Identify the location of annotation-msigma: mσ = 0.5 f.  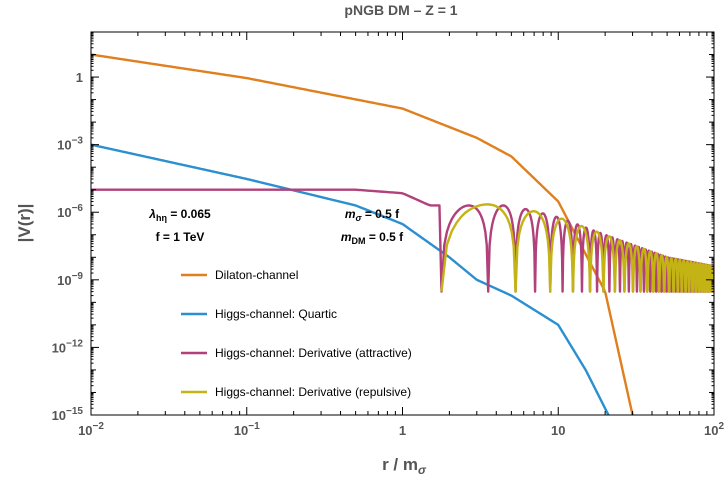
(372, 215).